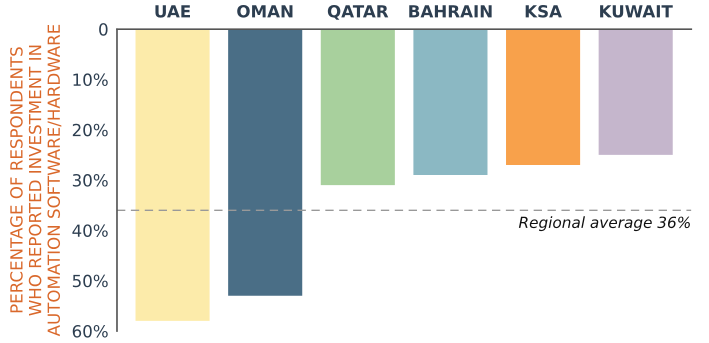  Describe the element at coordinates (90, 130) in the screenshot. I see `y-tick-label: 20%` at that location.